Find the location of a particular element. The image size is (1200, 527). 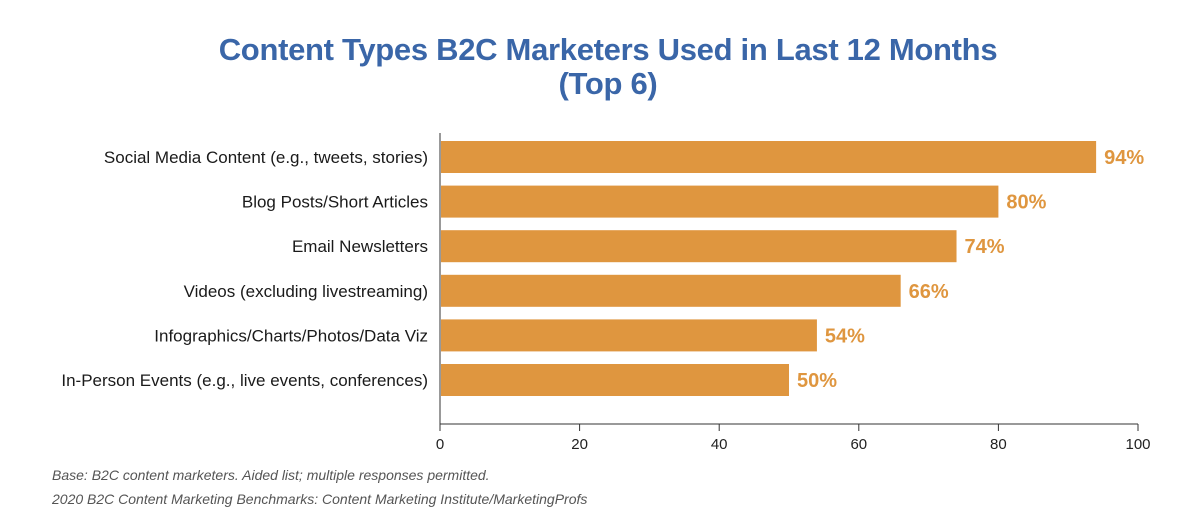

value-label: 94% is located at coordinates (1124, 158).